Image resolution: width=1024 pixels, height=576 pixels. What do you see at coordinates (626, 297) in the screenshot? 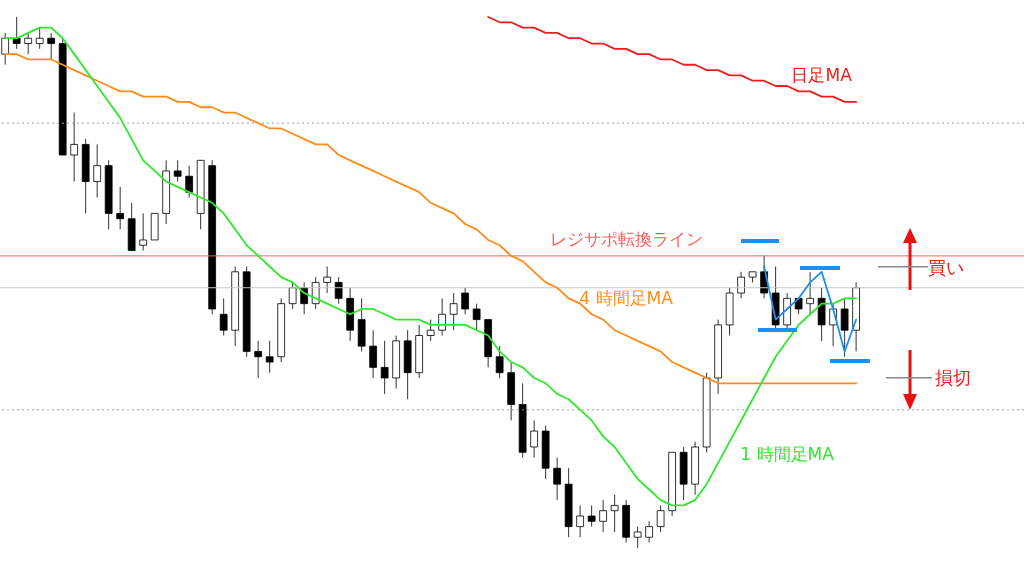
I see `series-label: 4 時間足MA` at bounding box center [626, 297].